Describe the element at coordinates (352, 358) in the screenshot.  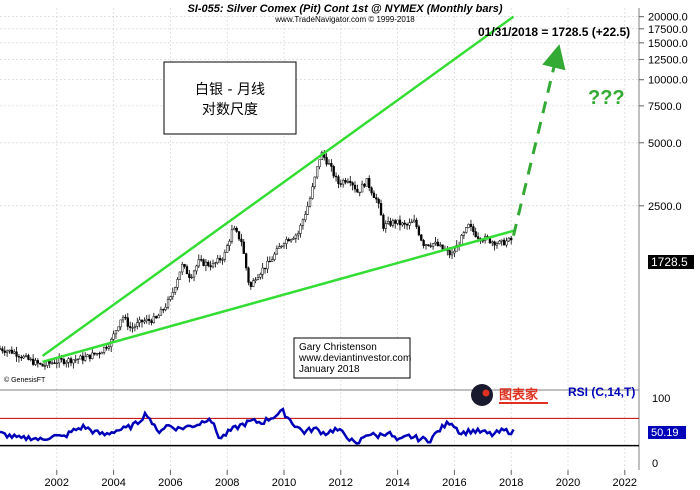
I see `author-box` at that location.